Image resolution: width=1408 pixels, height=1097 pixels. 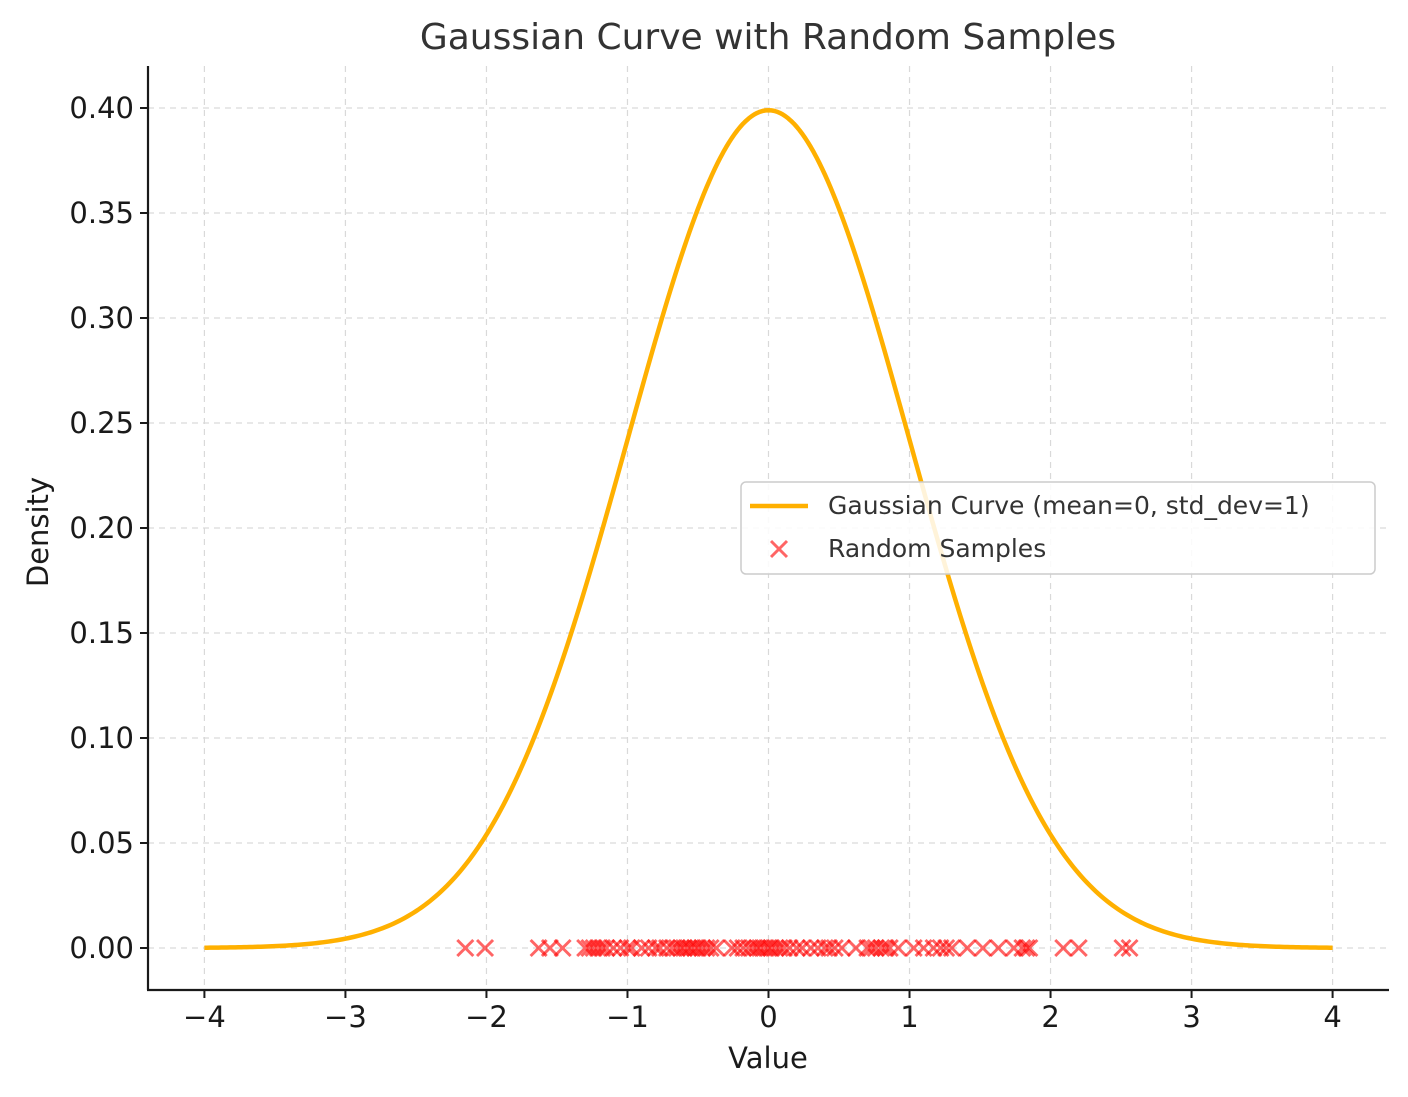 What do you see at coordinates (101, 528) in the screenshot?
I see `y-tick-label: 0.20` at bounding box center [101, 528].